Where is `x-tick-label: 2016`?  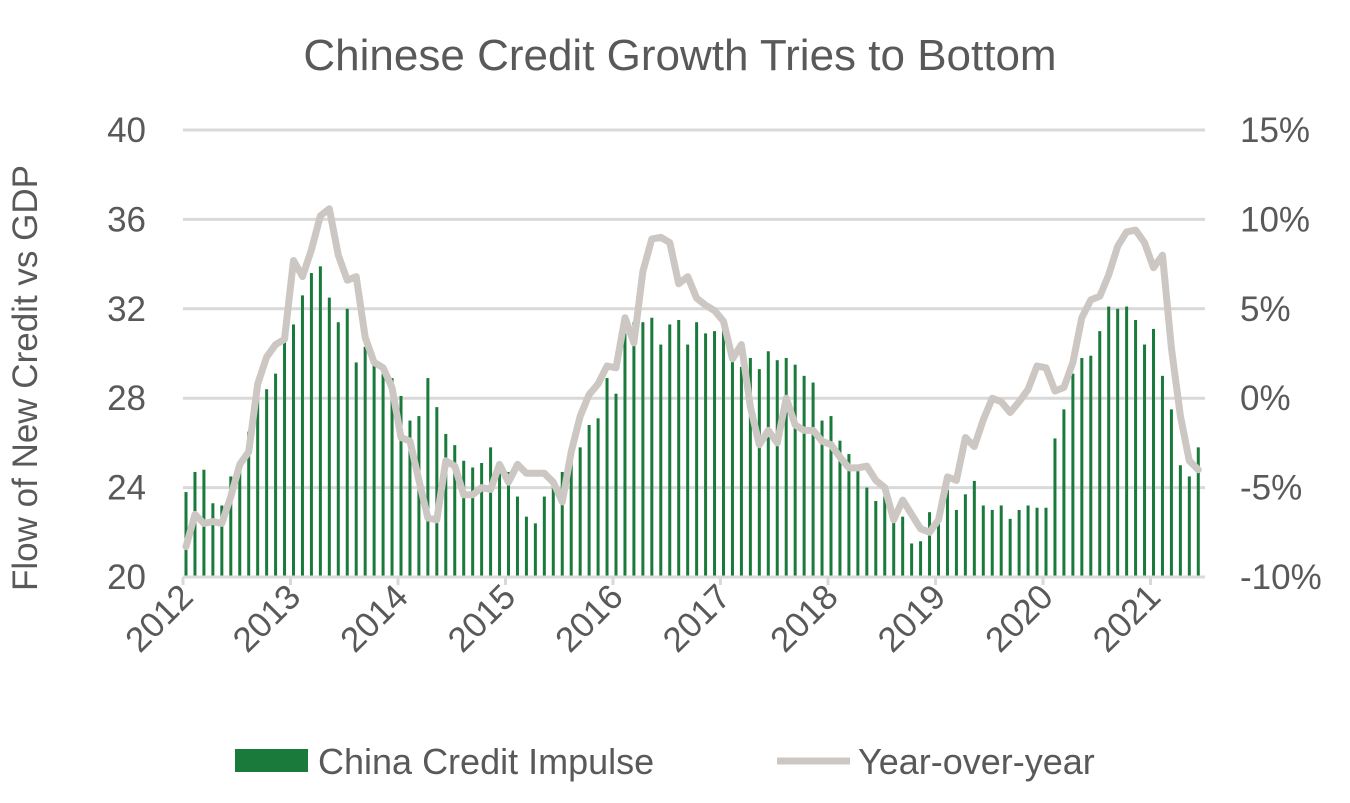
x-tick-label: 2016 is located at coordinates (589, 618).